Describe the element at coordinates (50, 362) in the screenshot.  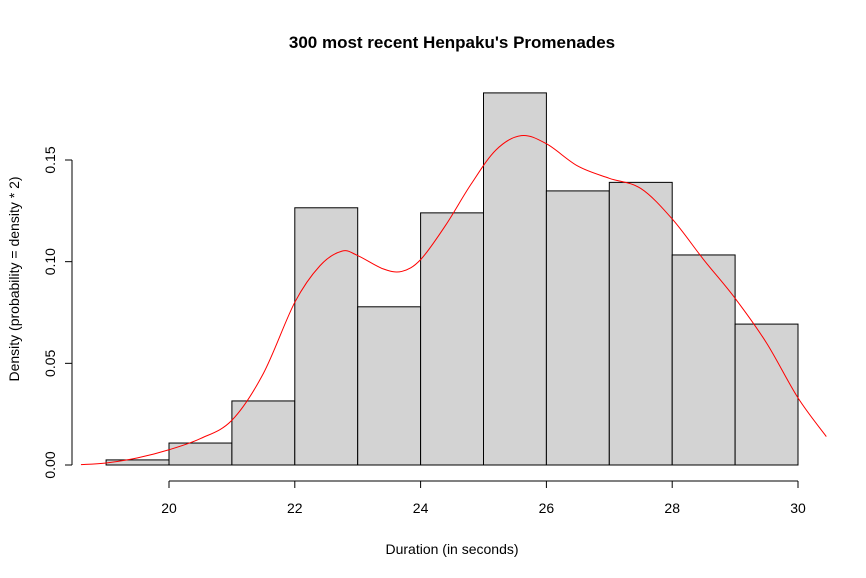
I see `y-tick-label: 0.05` at that location.